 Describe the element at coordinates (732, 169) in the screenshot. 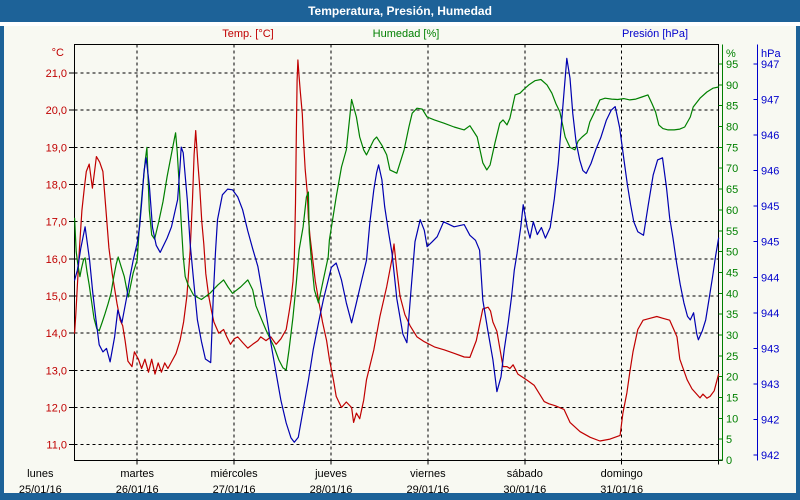

I see `hum-tick-label: 70` at that location.